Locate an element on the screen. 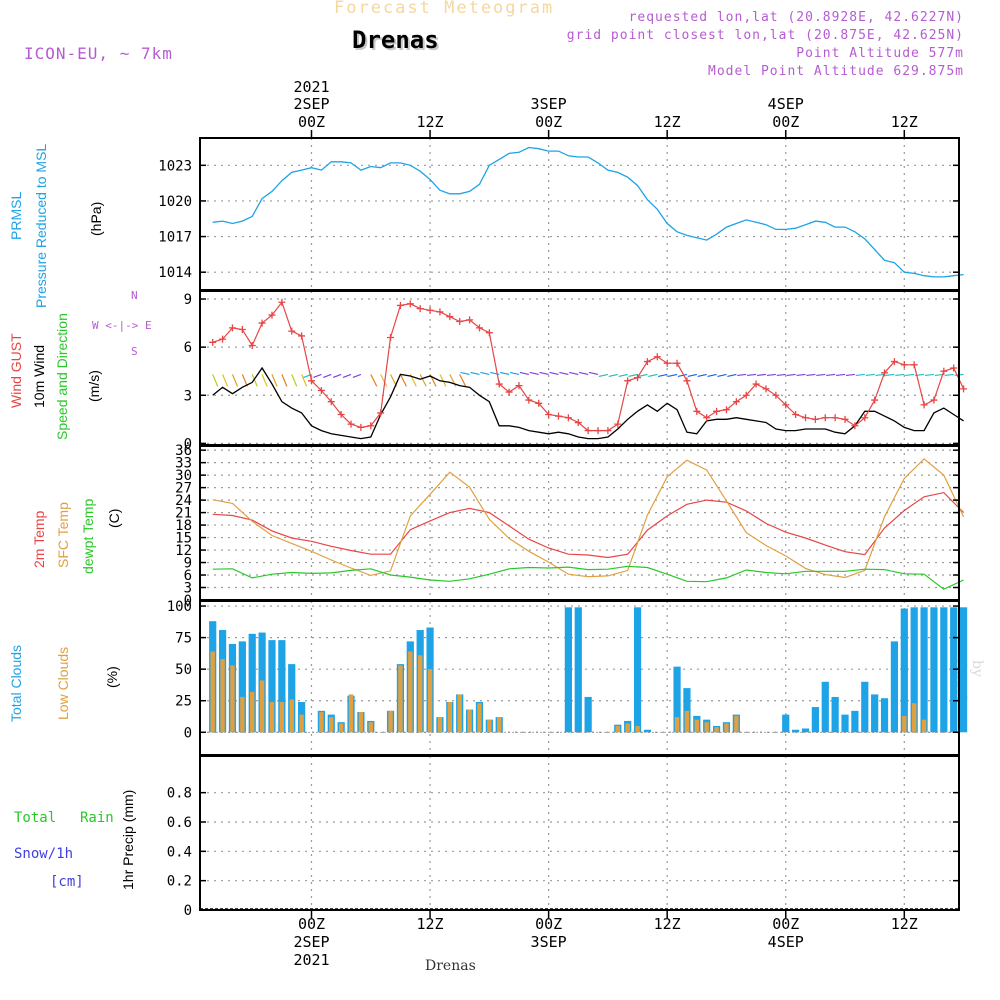 The height and width of the screenshot is (1000, 1000). chart-title: Forecast Meteogram is located at coordinates (444, 9).